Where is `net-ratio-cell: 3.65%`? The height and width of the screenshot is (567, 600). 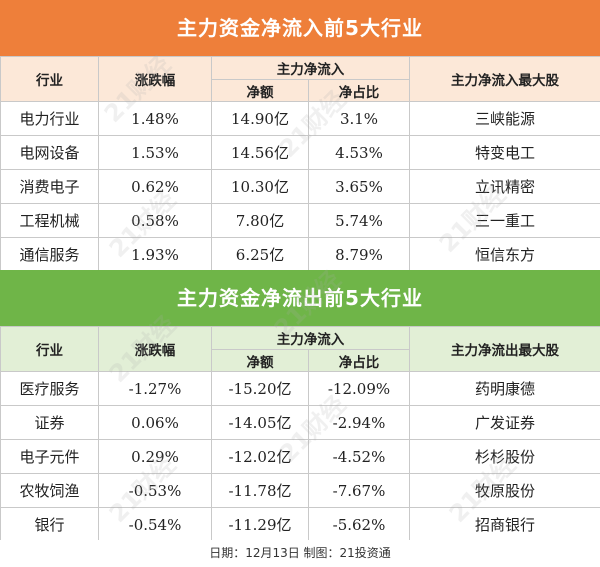 net-ratio-cell: 3.65% is located at coordinates (359, 186).